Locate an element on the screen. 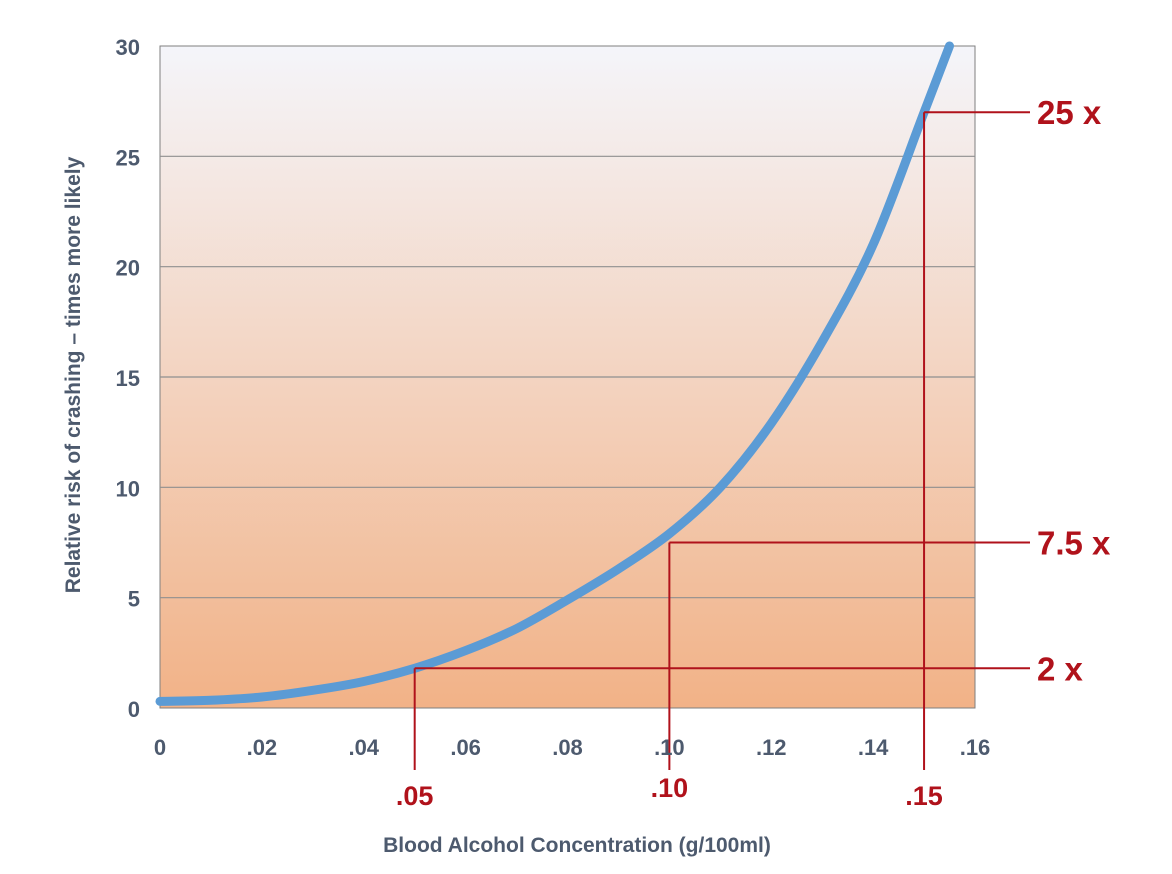 This screenshot has height=874, width=1172. y-tick-label: 25 is located at coordinates (128, 157).